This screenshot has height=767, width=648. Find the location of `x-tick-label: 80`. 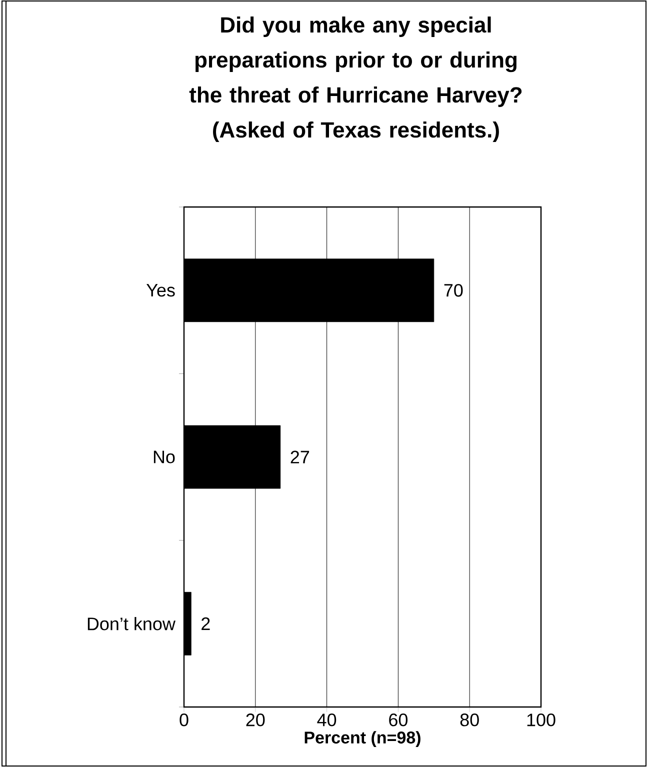

x-tick-label: 80 is located at coordinates (469, 720).